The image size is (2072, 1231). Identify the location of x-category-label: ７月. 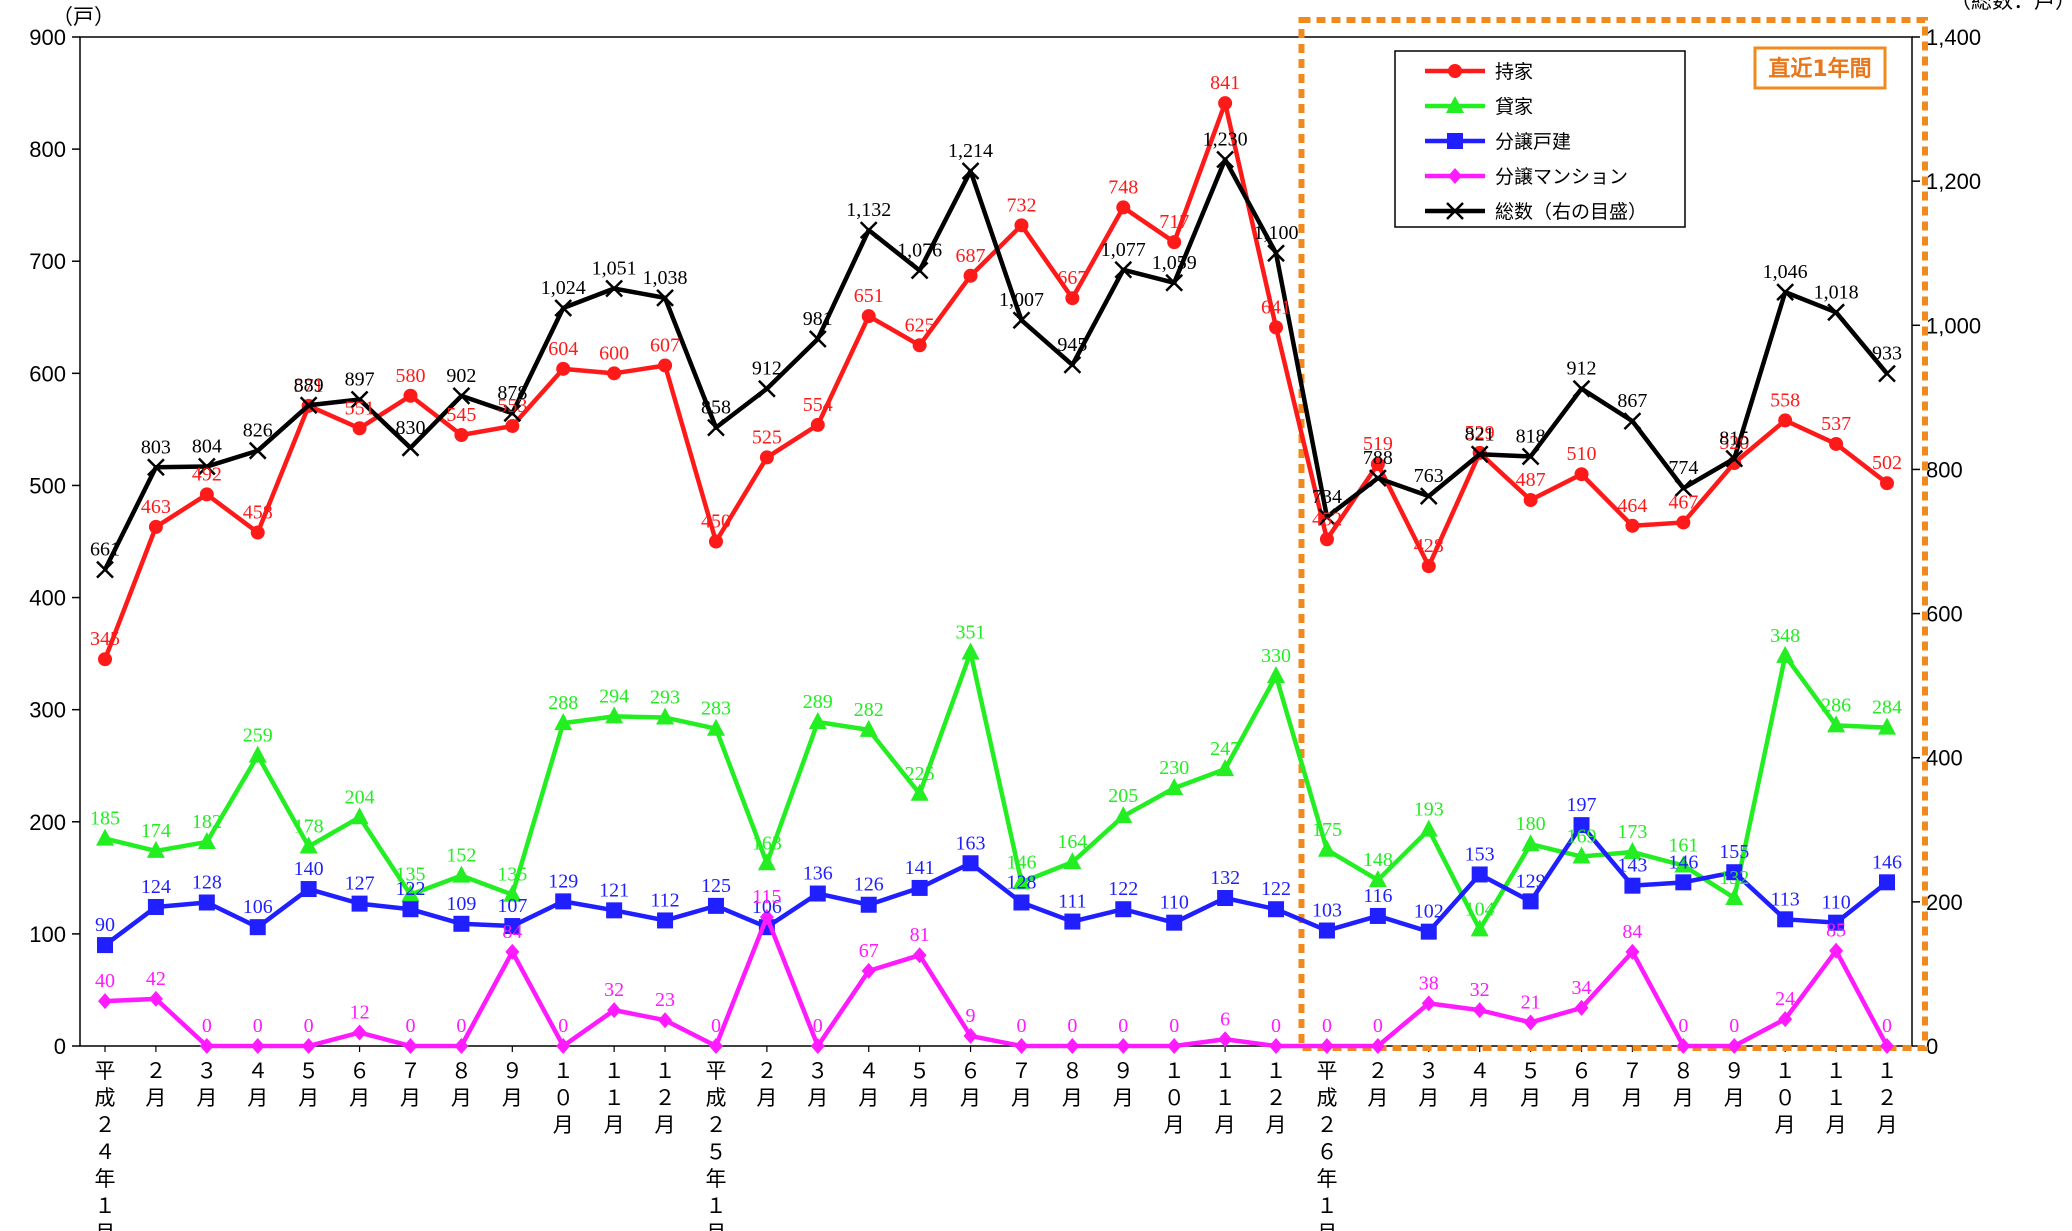
(1021, 1084).